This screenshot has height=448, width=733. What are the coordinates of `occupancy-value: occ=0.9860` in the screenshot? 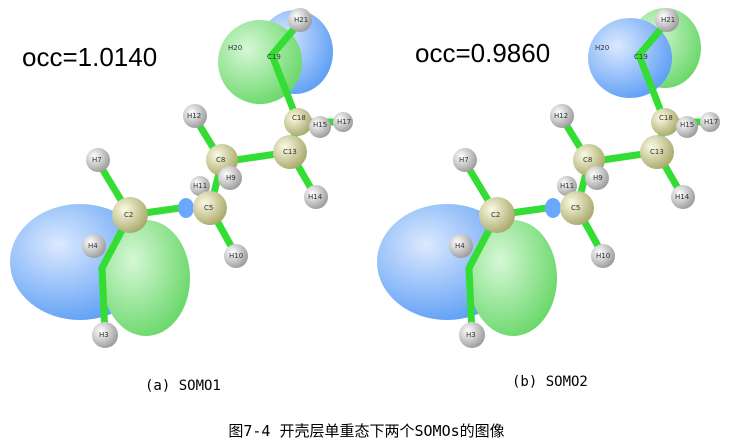 It's located at (483, 53).